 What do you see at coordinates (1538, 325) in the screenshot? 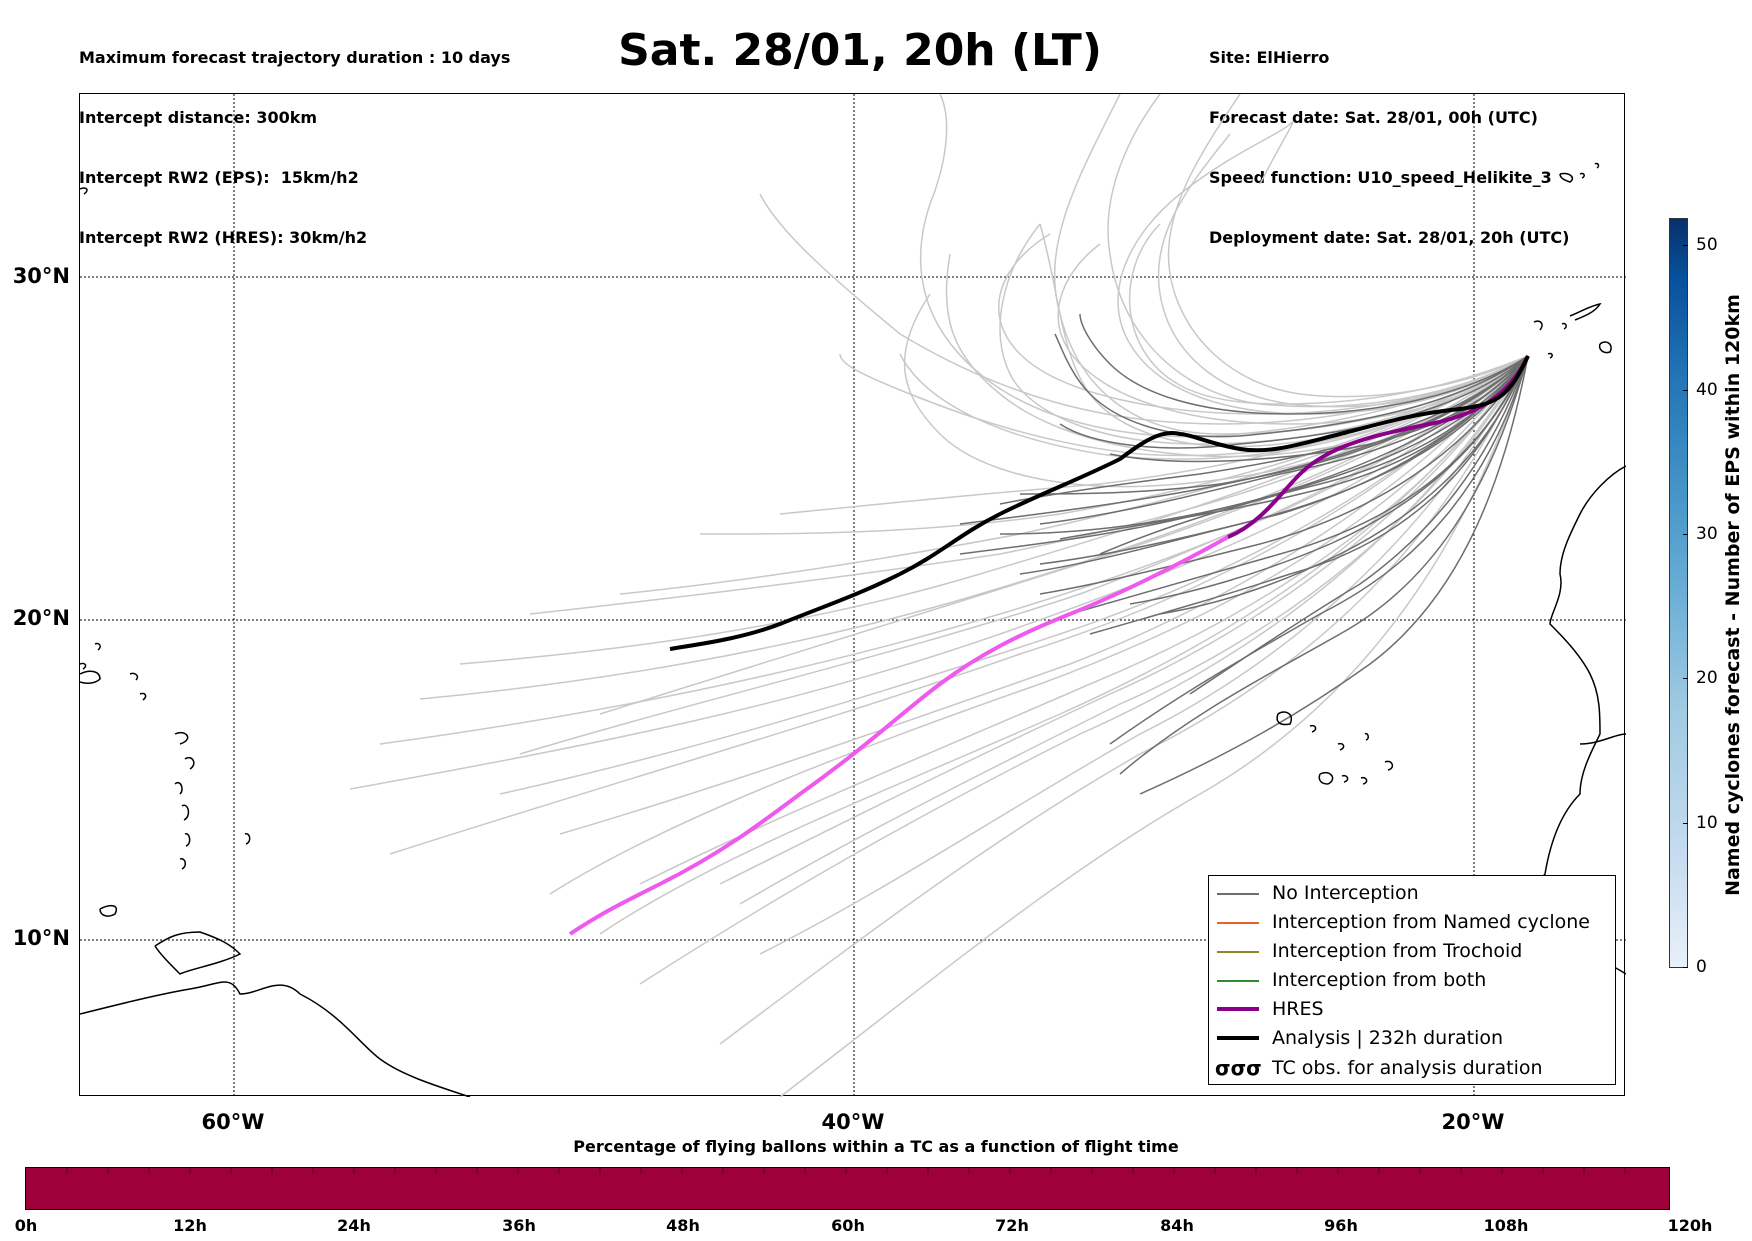
I see `canary-islands` at bounding box center [1538, 325].